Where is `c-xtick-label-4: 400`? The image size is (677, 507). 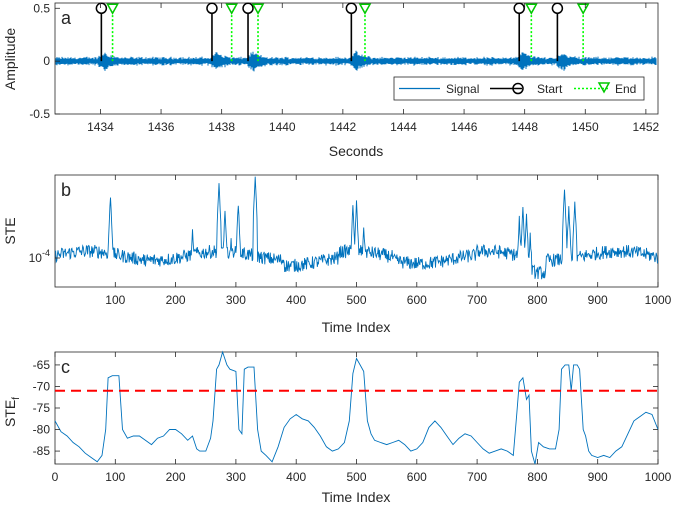 c-xtick-label-4: 400 is located at coordinates (296, 477).